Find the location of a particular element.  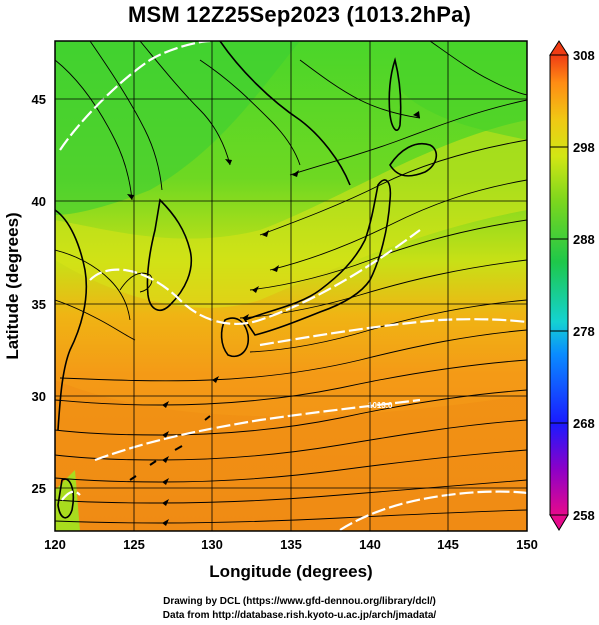

colorbar-bar is located at coordinates (559, 285).